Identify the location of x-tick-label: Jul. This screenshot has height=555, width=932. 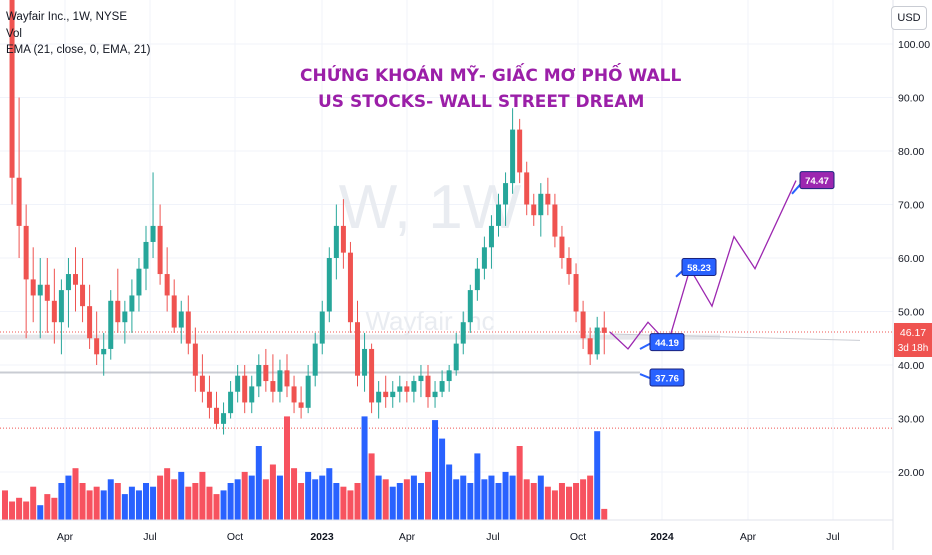
(149, 537).